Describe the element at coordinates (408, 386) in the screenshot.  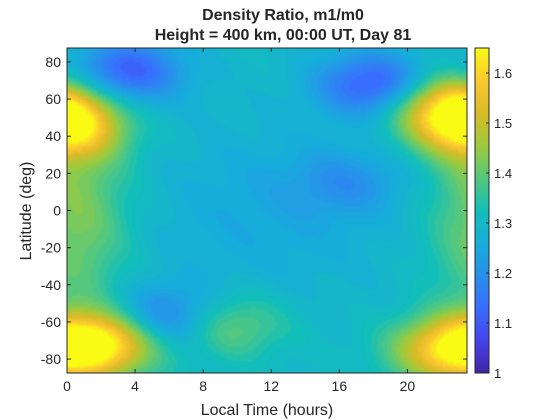
I see `x-tick-label: 20` at that location.